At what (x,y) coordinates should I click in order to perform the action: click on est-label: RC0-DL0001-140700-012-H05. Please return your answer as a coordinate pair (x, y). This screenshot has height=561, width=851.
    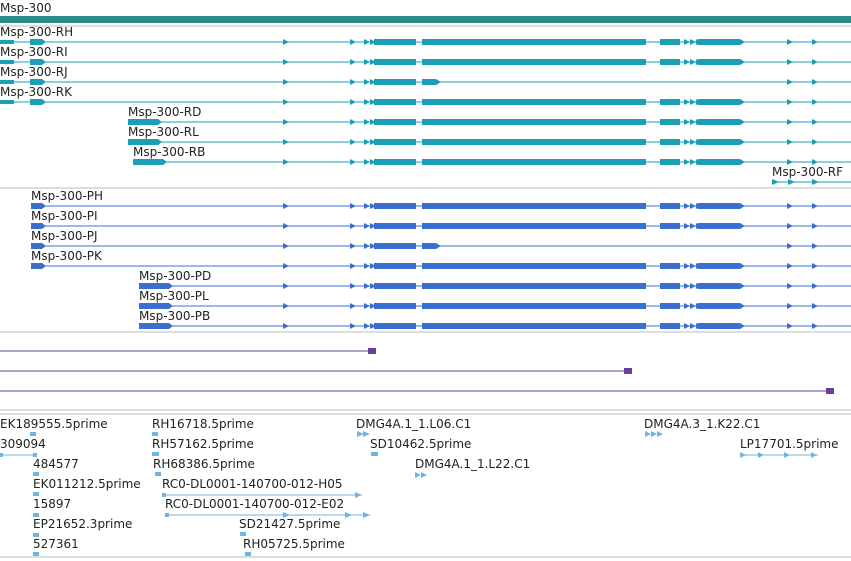
    Looking at the image, I should click on (252, 484).